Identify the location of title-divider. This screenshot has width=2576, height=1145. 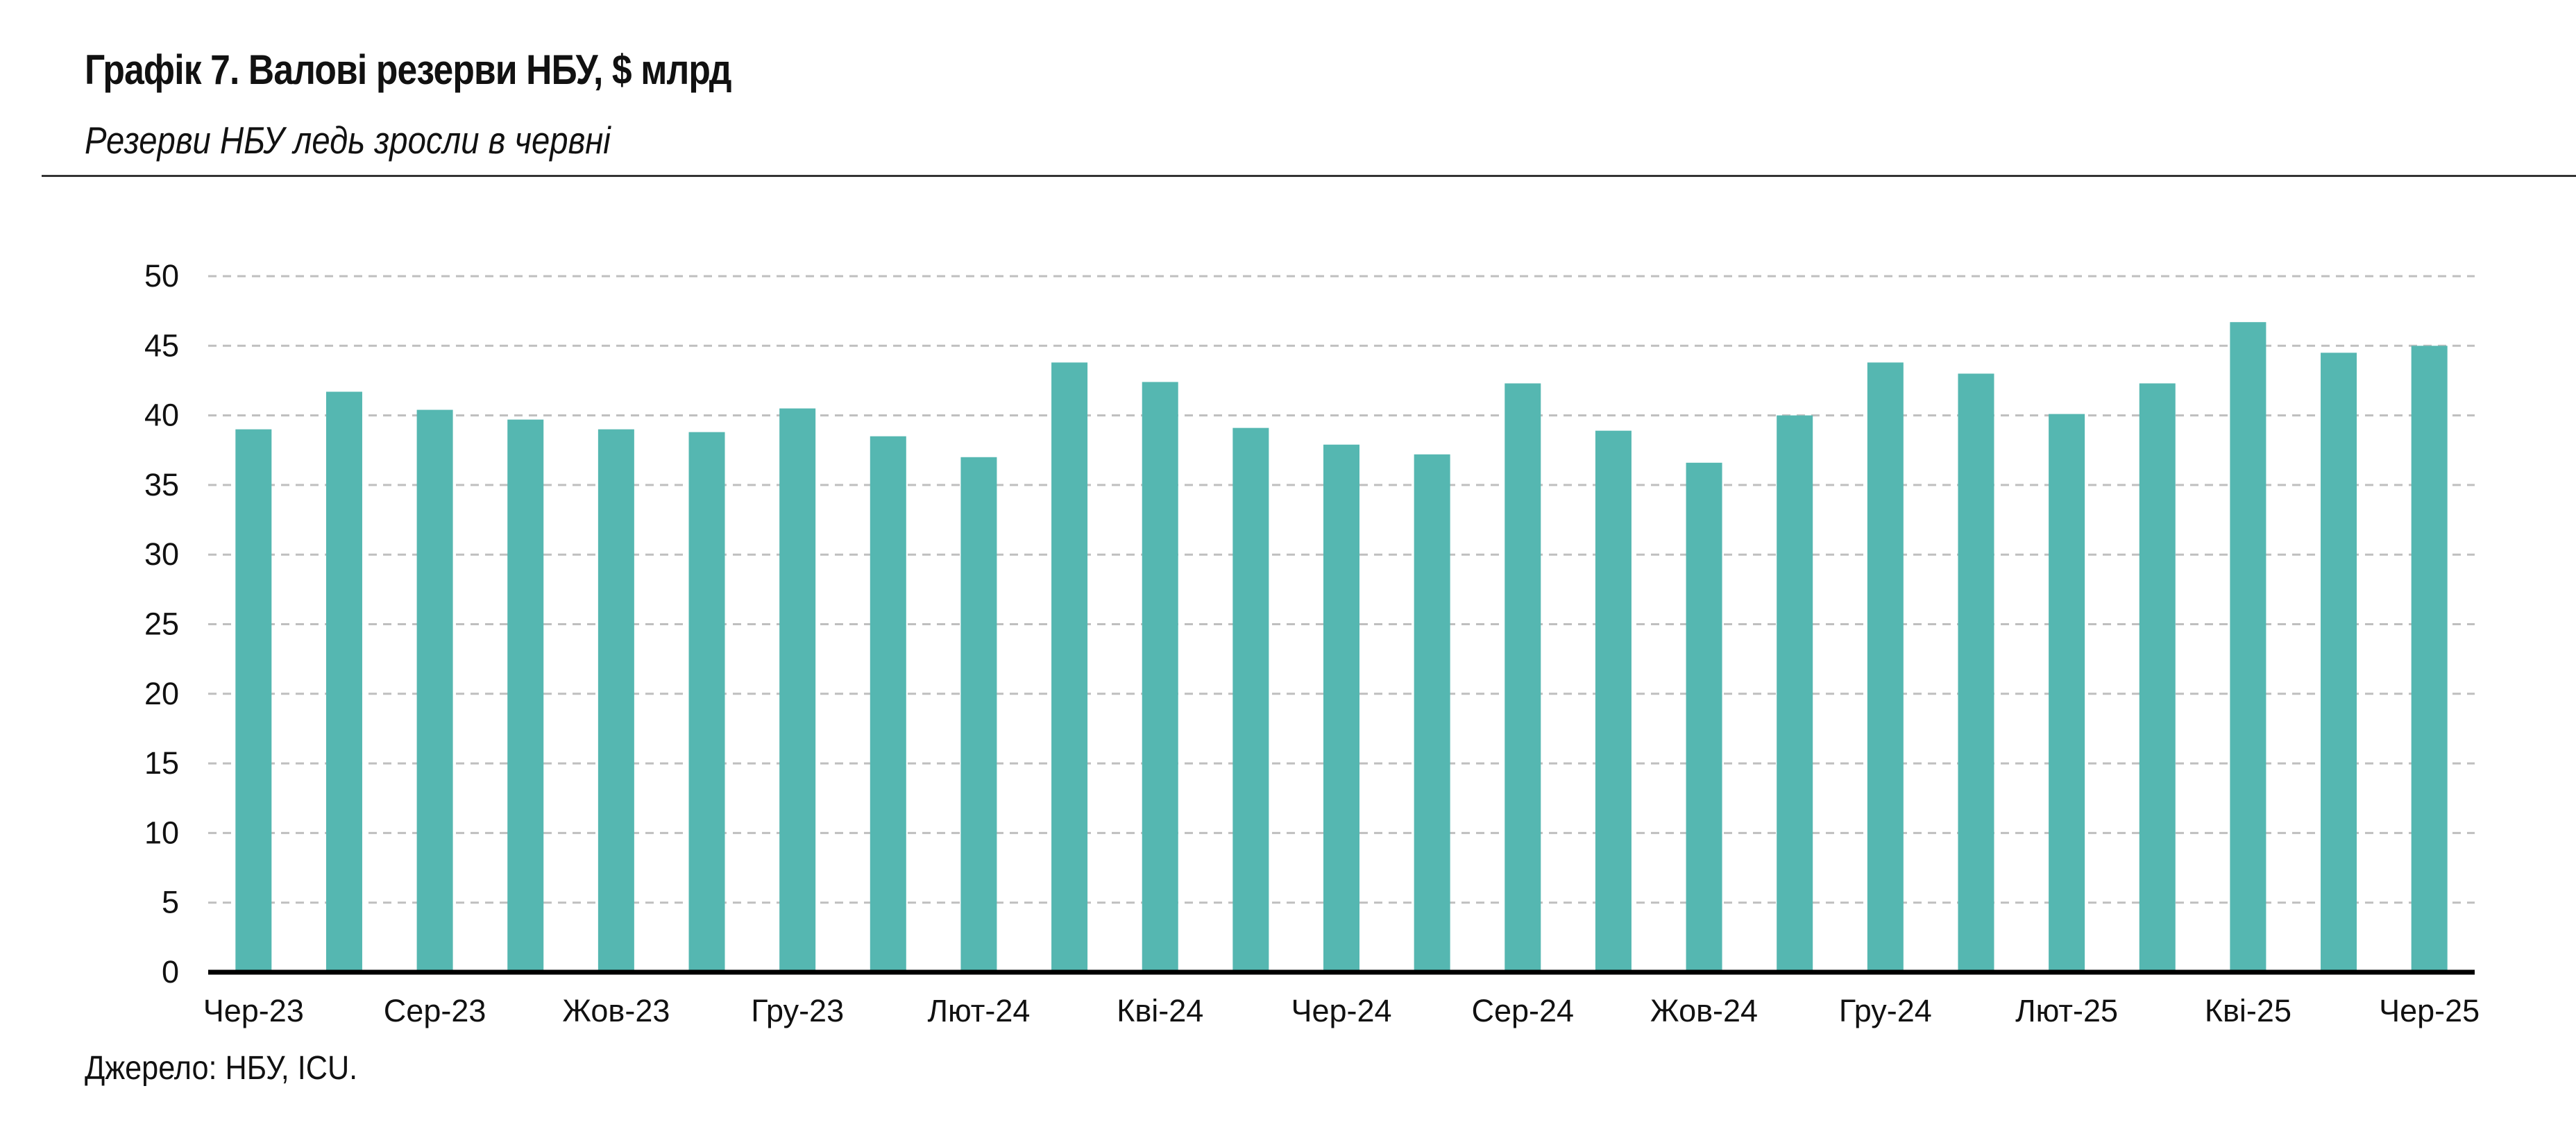
(1309, 176).